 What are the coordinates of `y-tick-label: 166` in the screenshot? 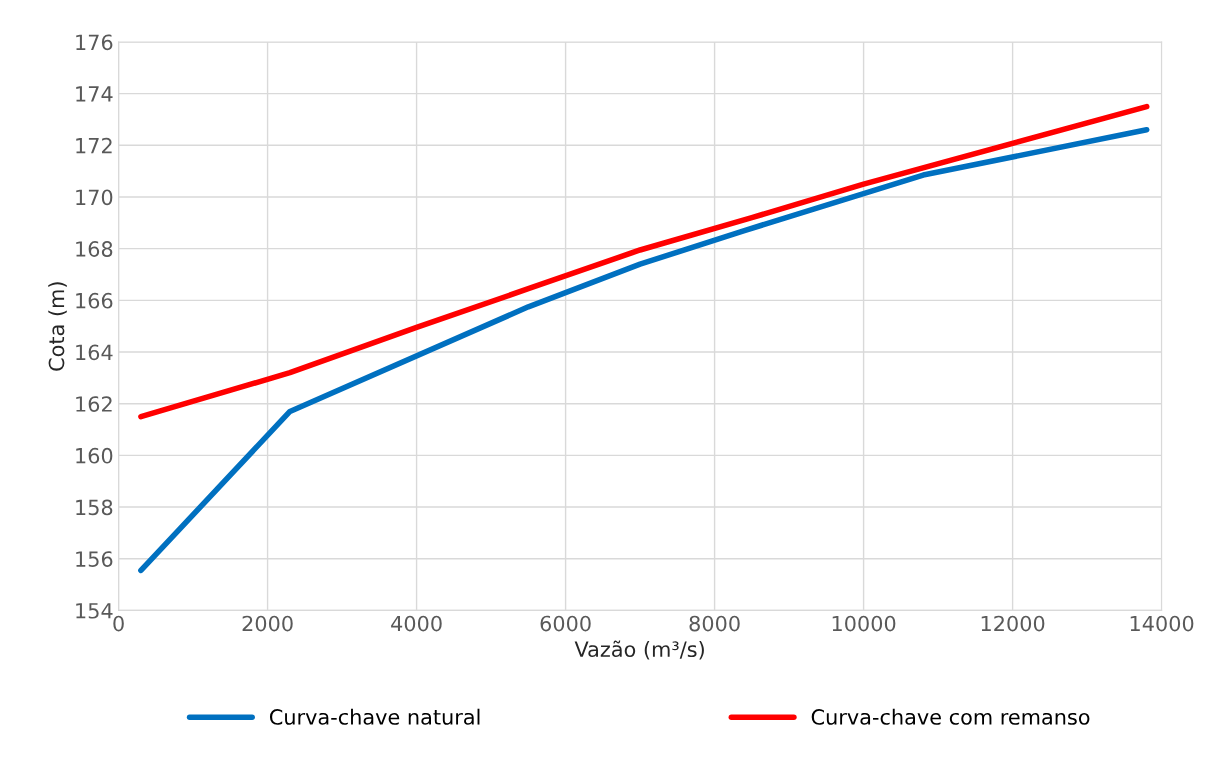 It's located at (94, 300).